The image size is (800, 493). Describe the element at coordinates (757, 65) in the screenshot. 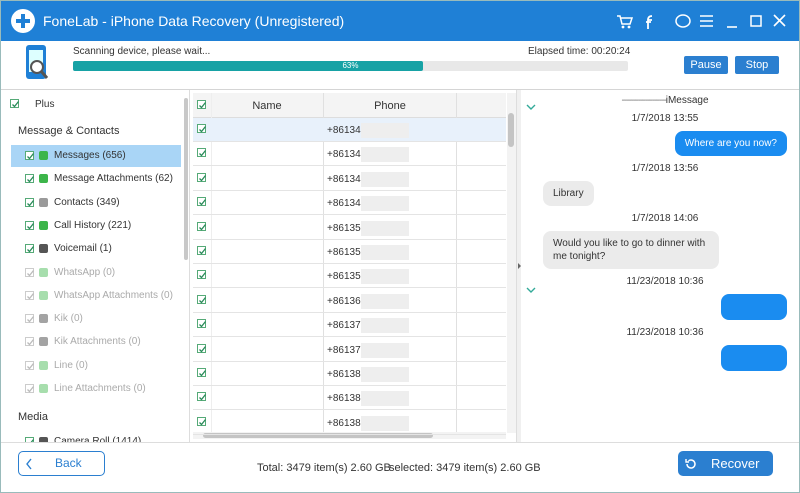

I see `stop-button: Stop` at that location.